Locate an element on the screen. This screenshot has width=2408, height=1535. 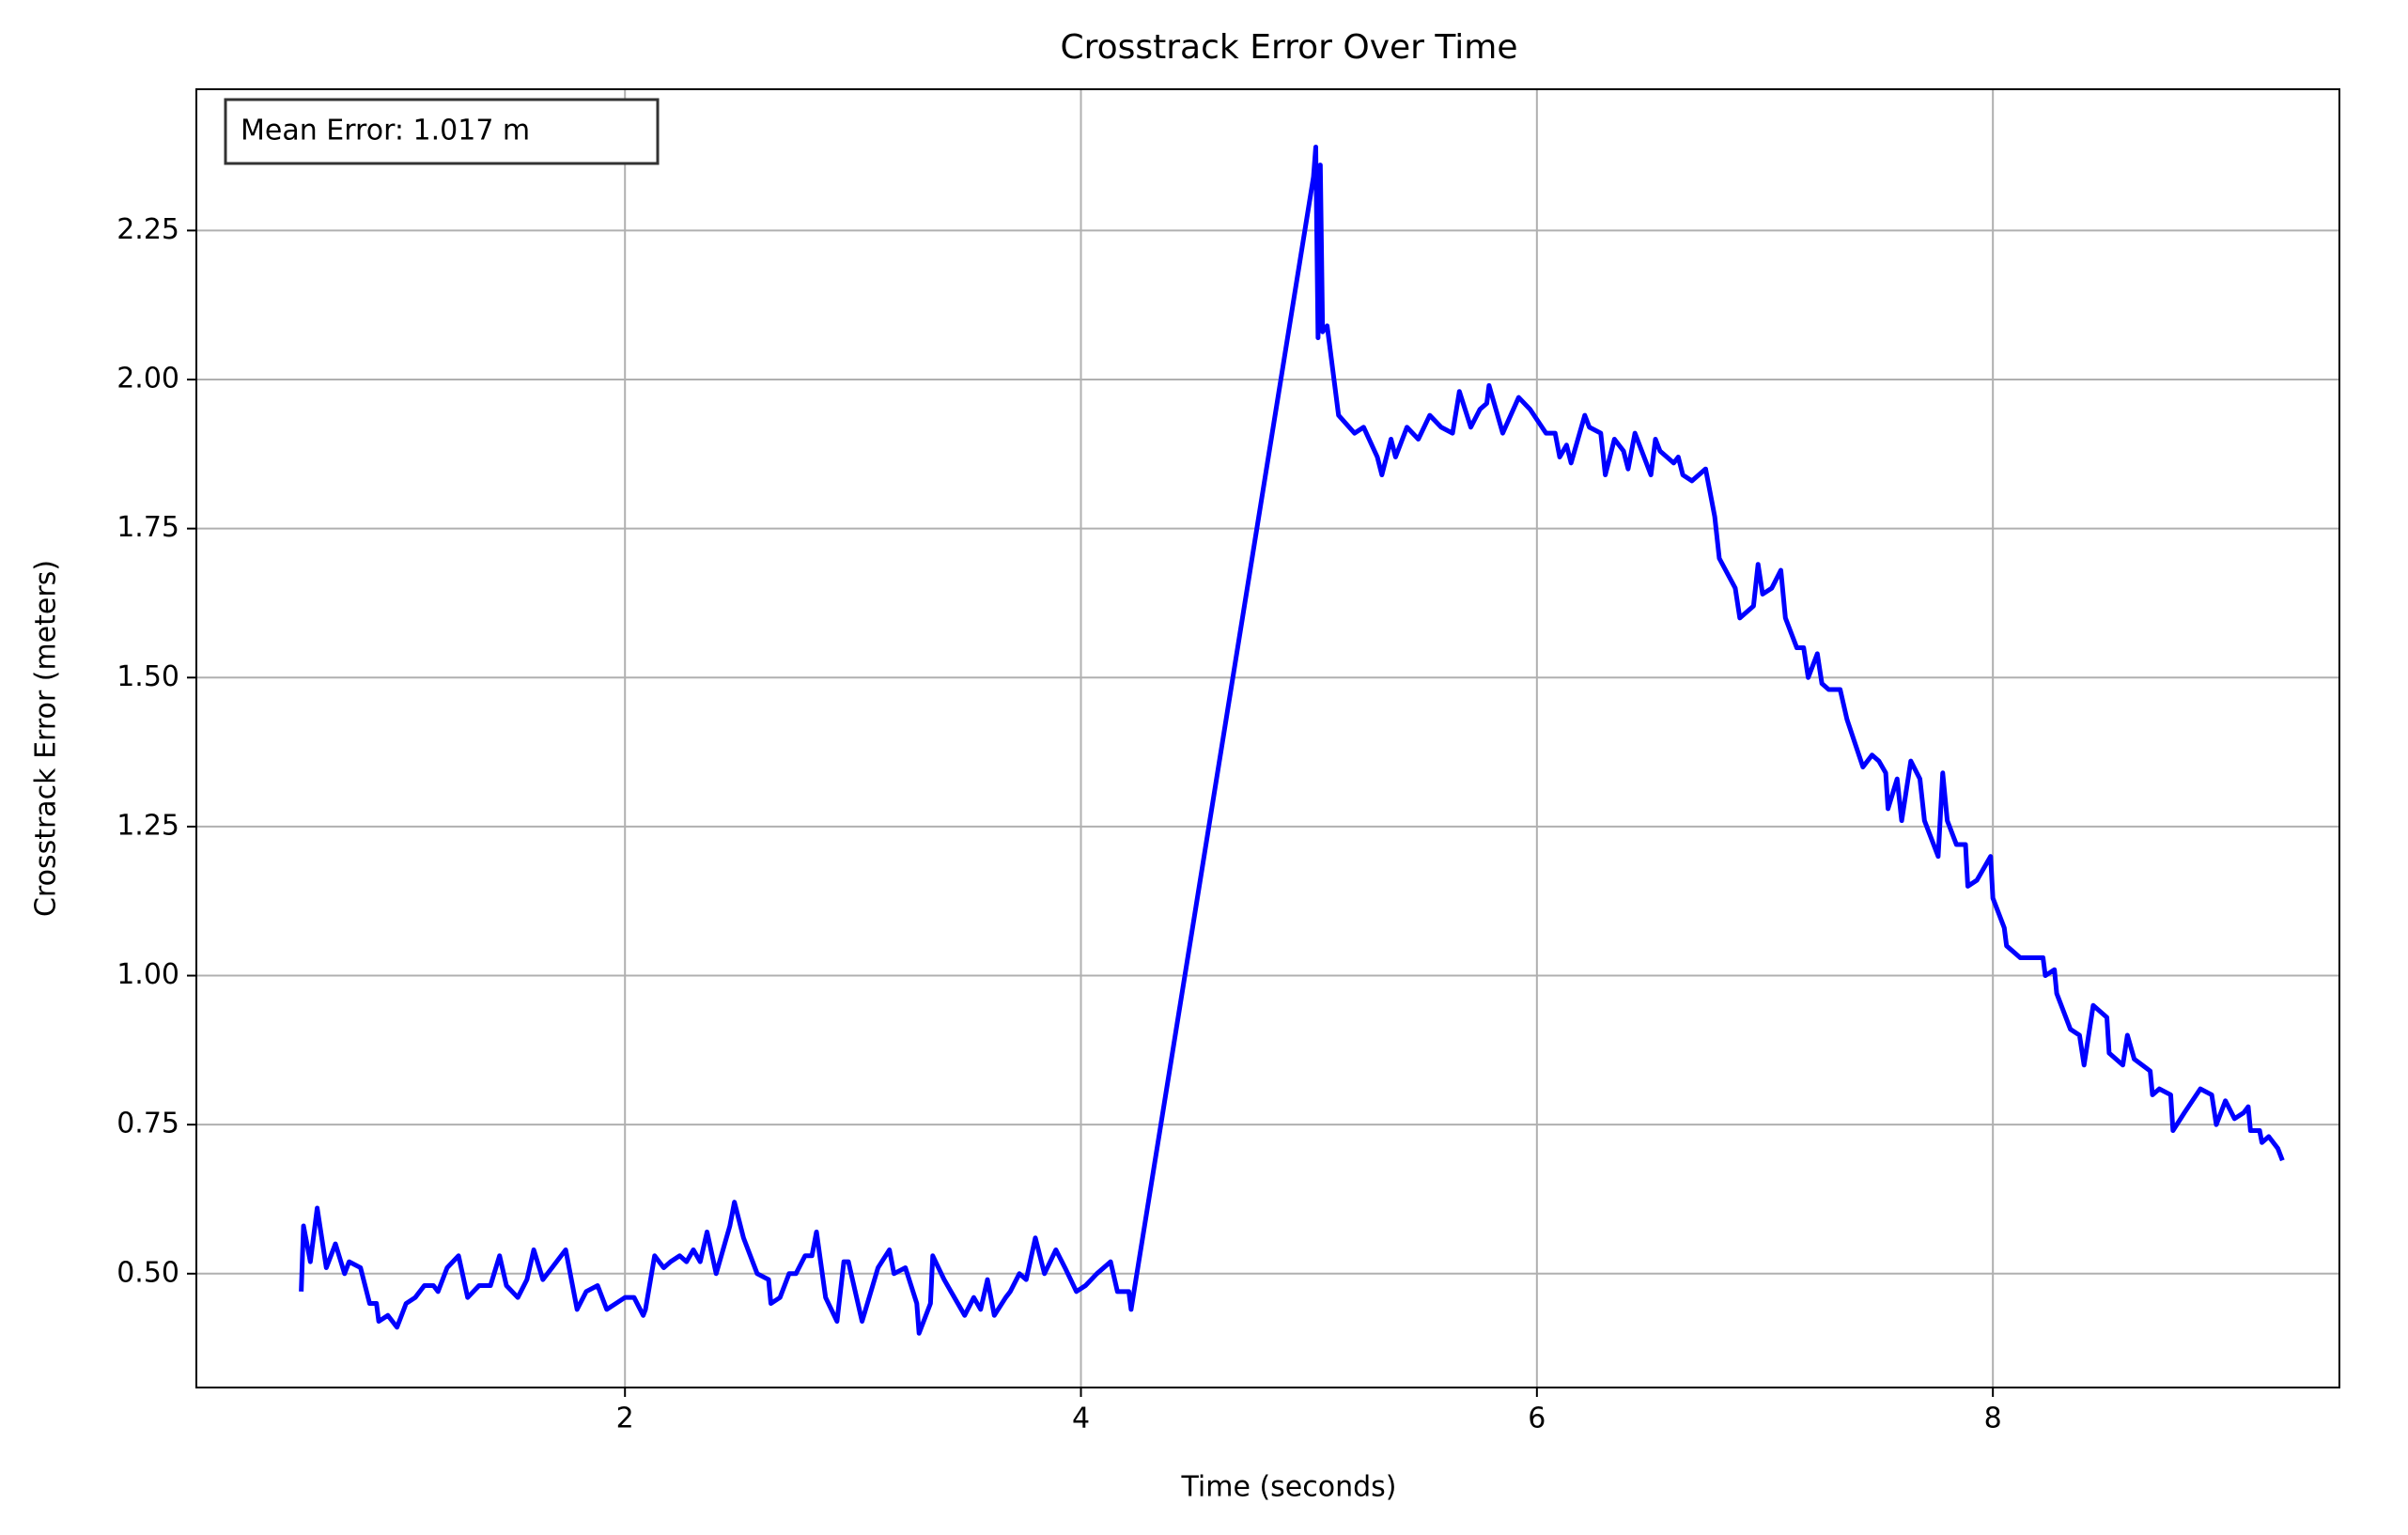
x-tick-label: 6 is located at coordinates (1537, 1419).